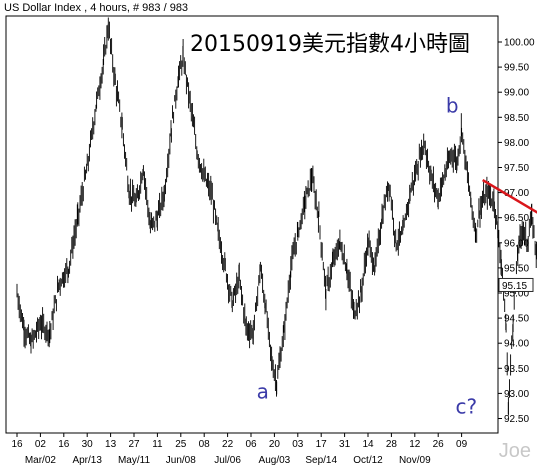 The height and width of the screenshot is (471, 537). I want to click on x-tick-label: 20, so click(275, 444).